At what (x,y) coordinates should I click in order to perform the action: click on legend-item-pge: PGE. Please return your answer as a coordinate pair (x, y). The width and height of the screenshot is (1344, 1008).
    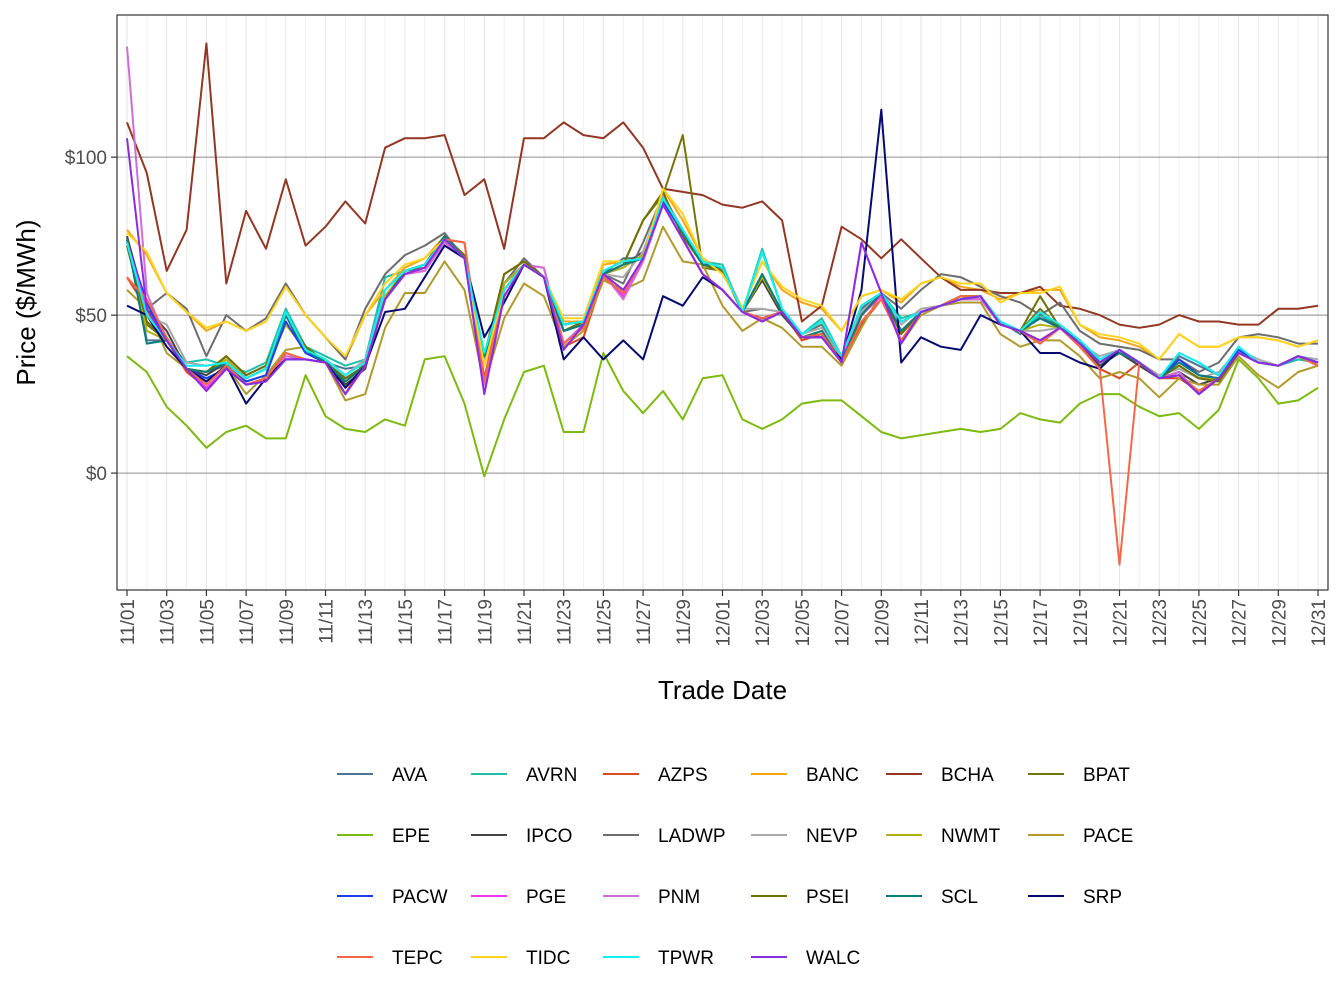
    Looking at the image, I should click on (518, 897).